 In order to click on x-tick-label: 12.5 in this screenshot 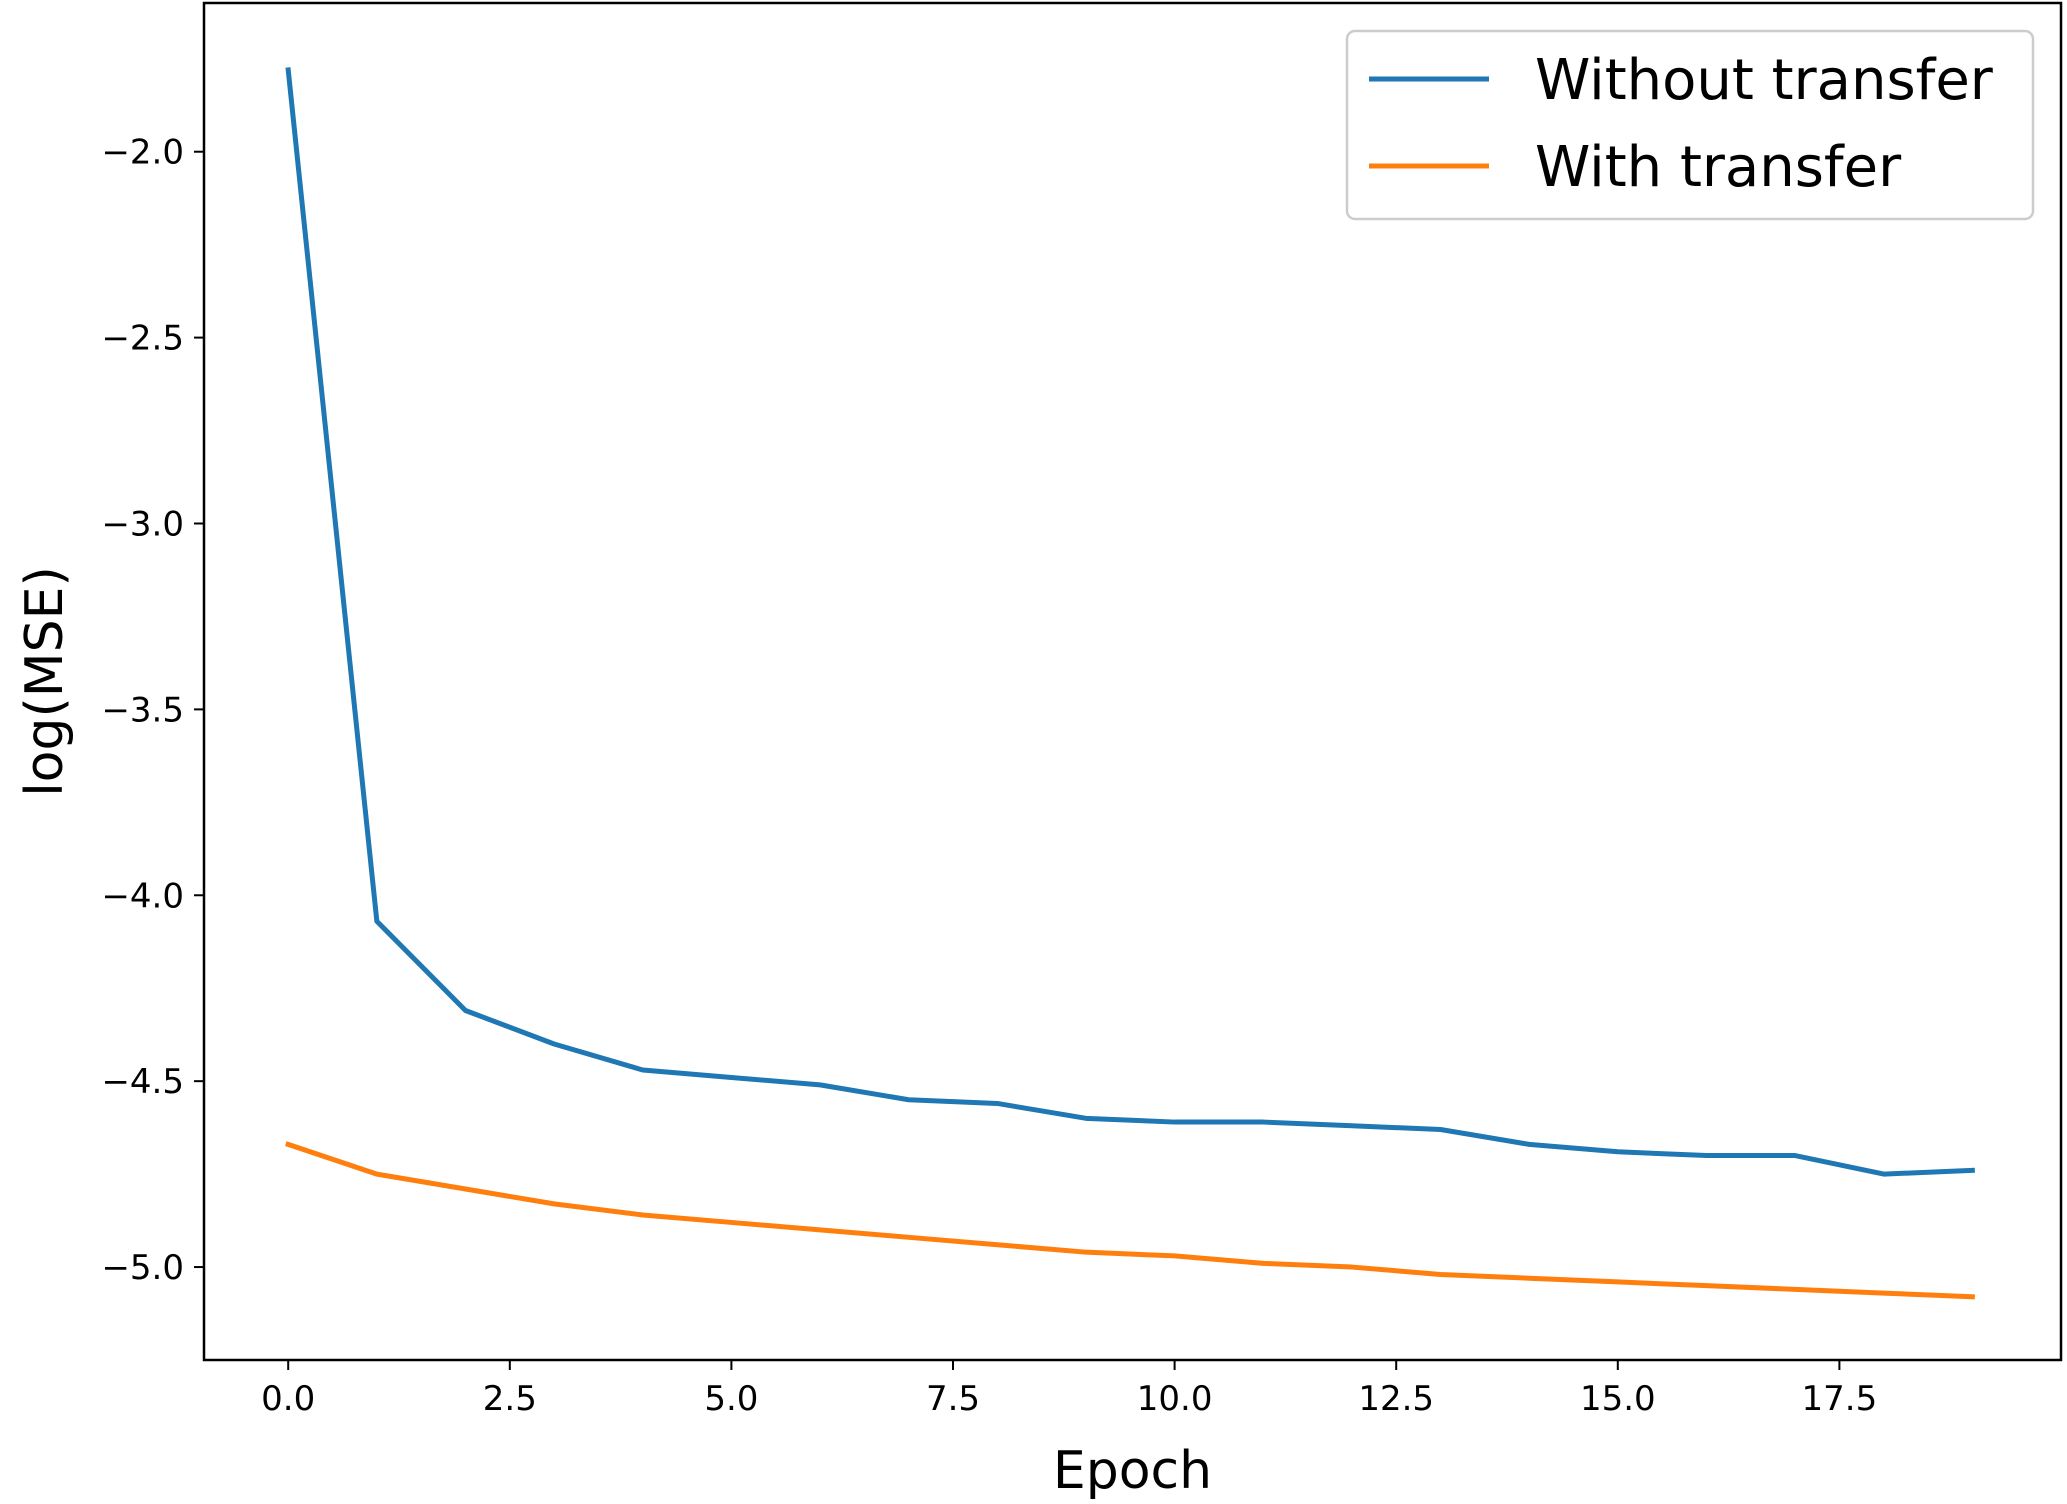, I will do `click(1396, 1399)`.